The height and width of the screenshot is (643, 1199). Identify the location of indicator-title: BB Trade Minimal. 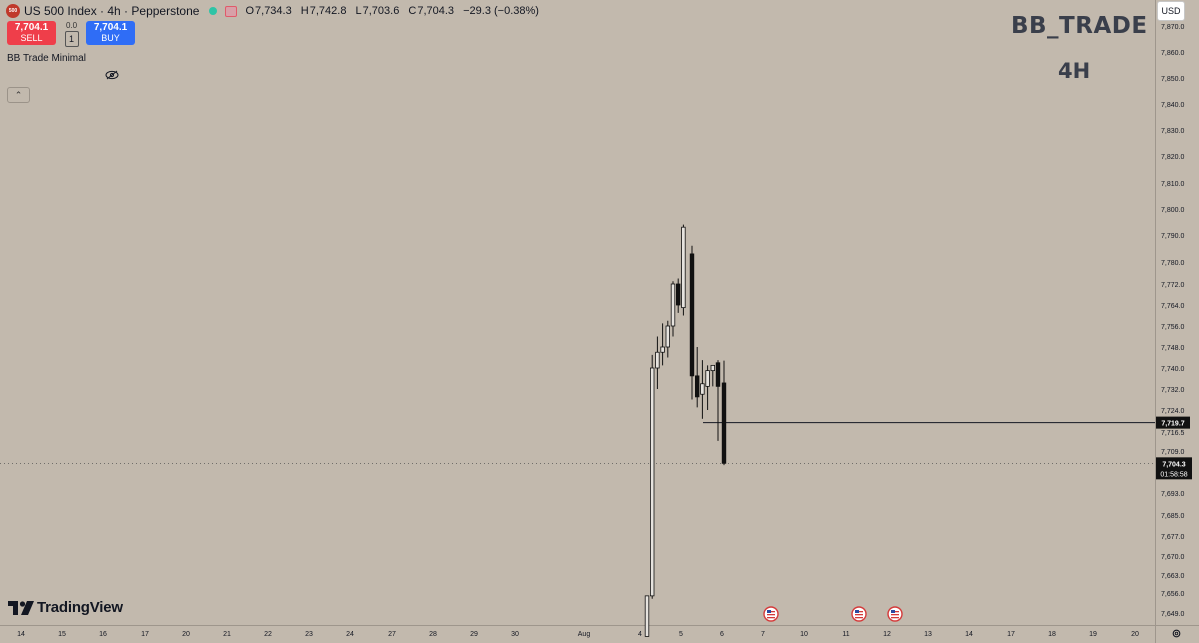
(46, 58).